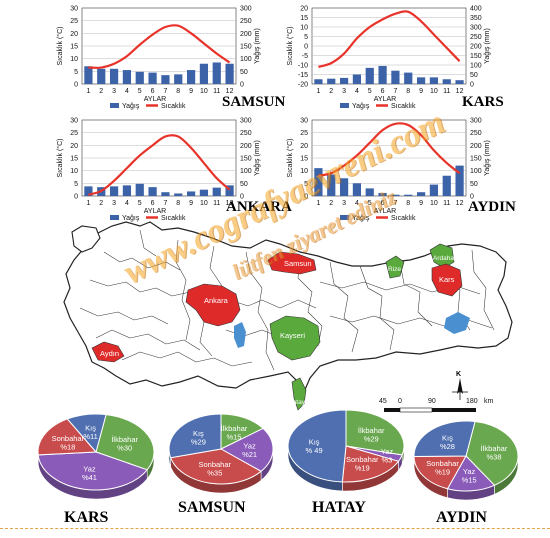 Image resolution: width=550 pixels, height=538 pixels. I want to click on compass-cross-icon, so click(460, 393).